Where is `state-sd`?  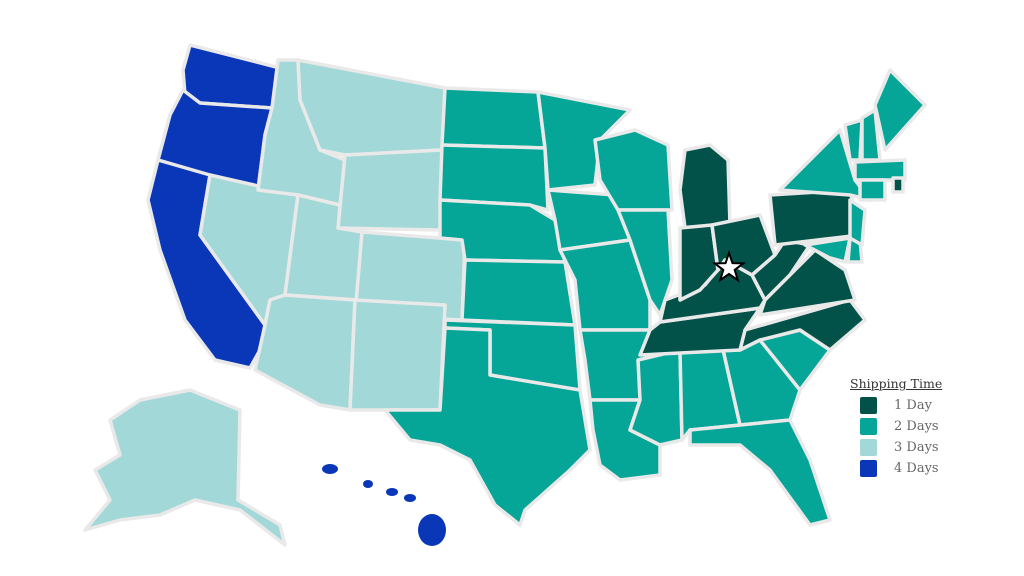
state-sd is located at coordinates (494, 177).